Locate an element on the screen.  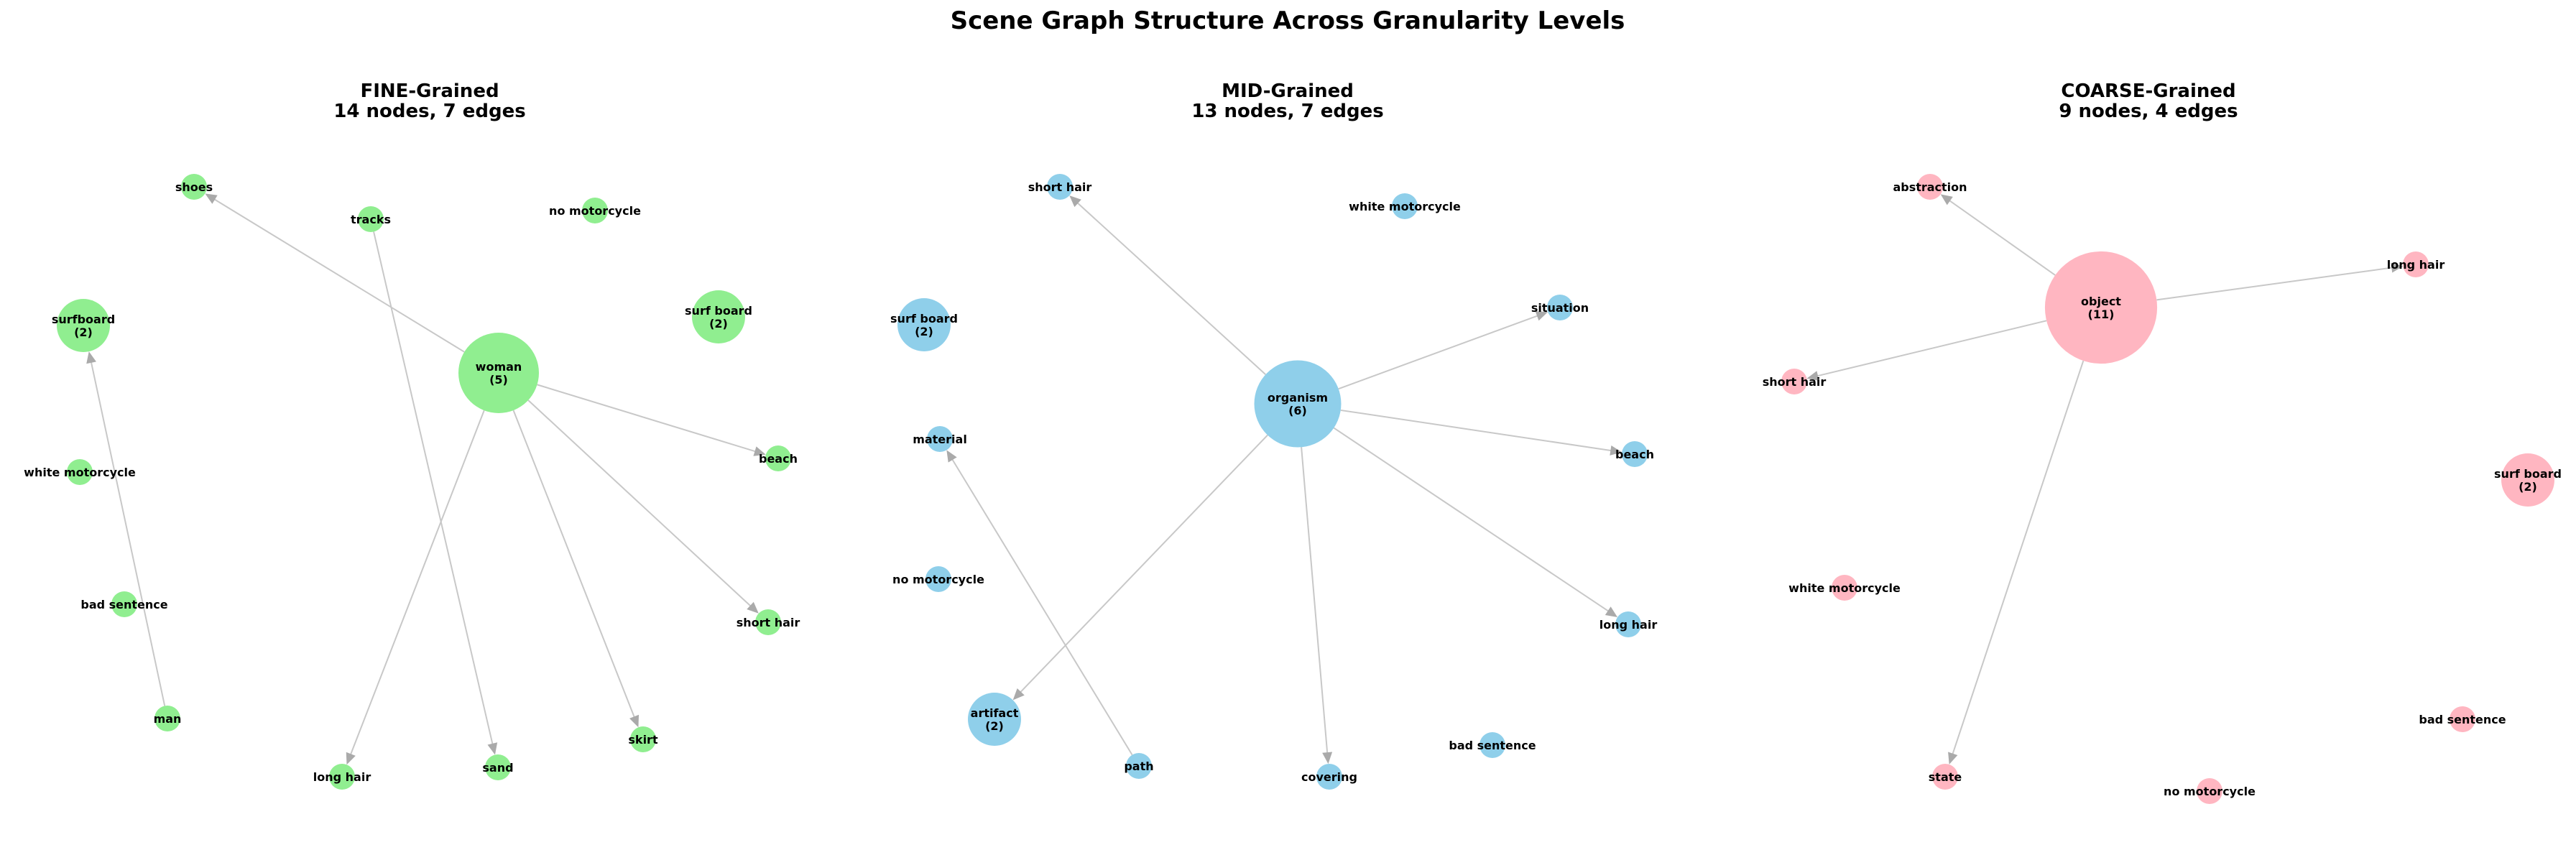
node-circle-material is located at coordinates (940, 439).